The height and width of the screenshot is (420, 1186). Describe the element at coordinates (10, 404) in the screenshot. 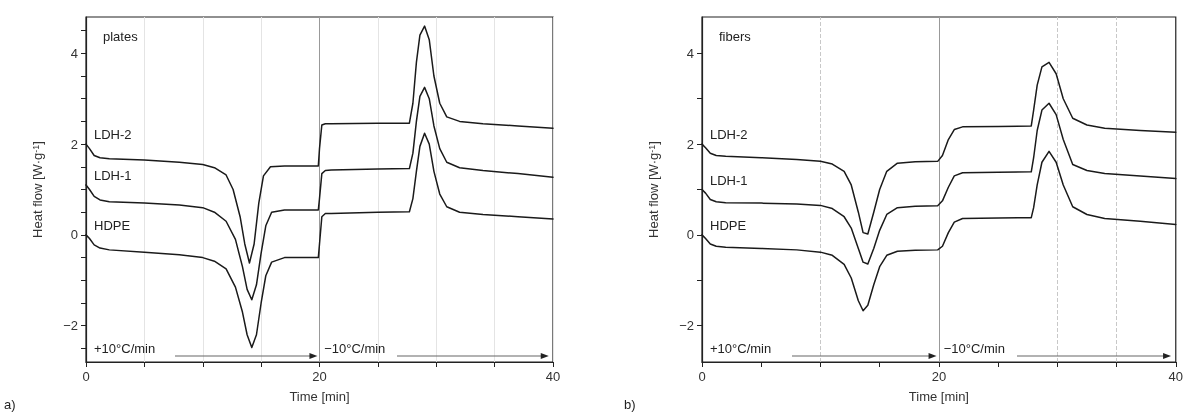

I see `text: a)` at that location.